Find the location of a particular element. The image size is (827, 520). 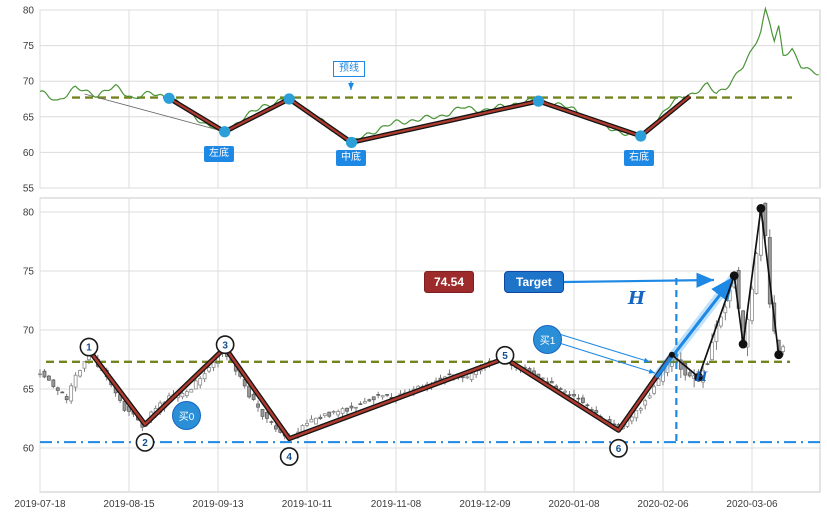

svg-text: 3 is located at coordinates (225, 345).